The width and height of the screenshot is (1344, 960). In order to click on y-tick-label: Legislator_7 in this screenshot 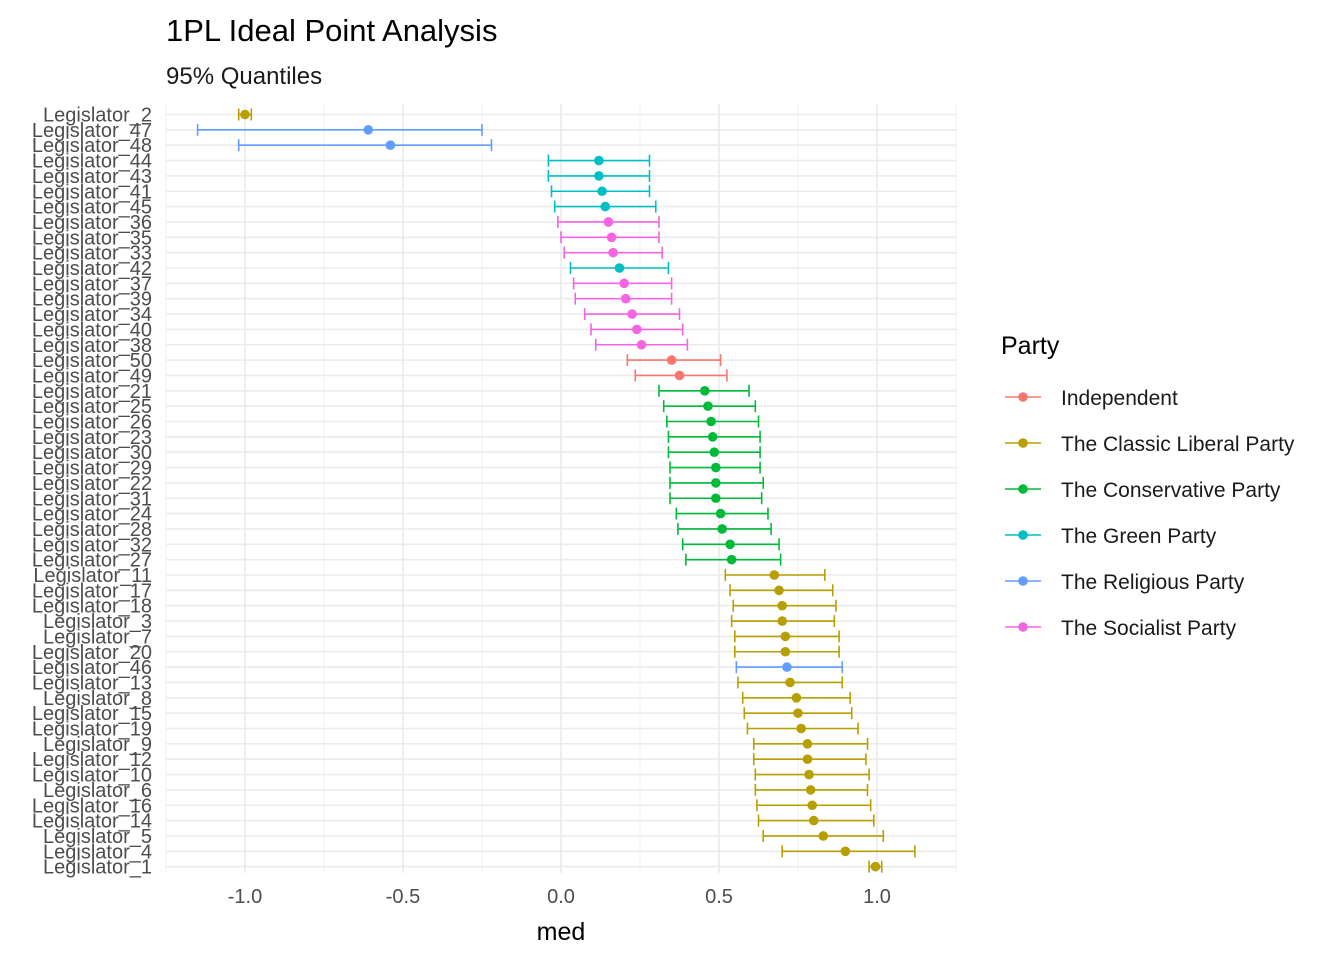, I will do `click(97, 637)`.